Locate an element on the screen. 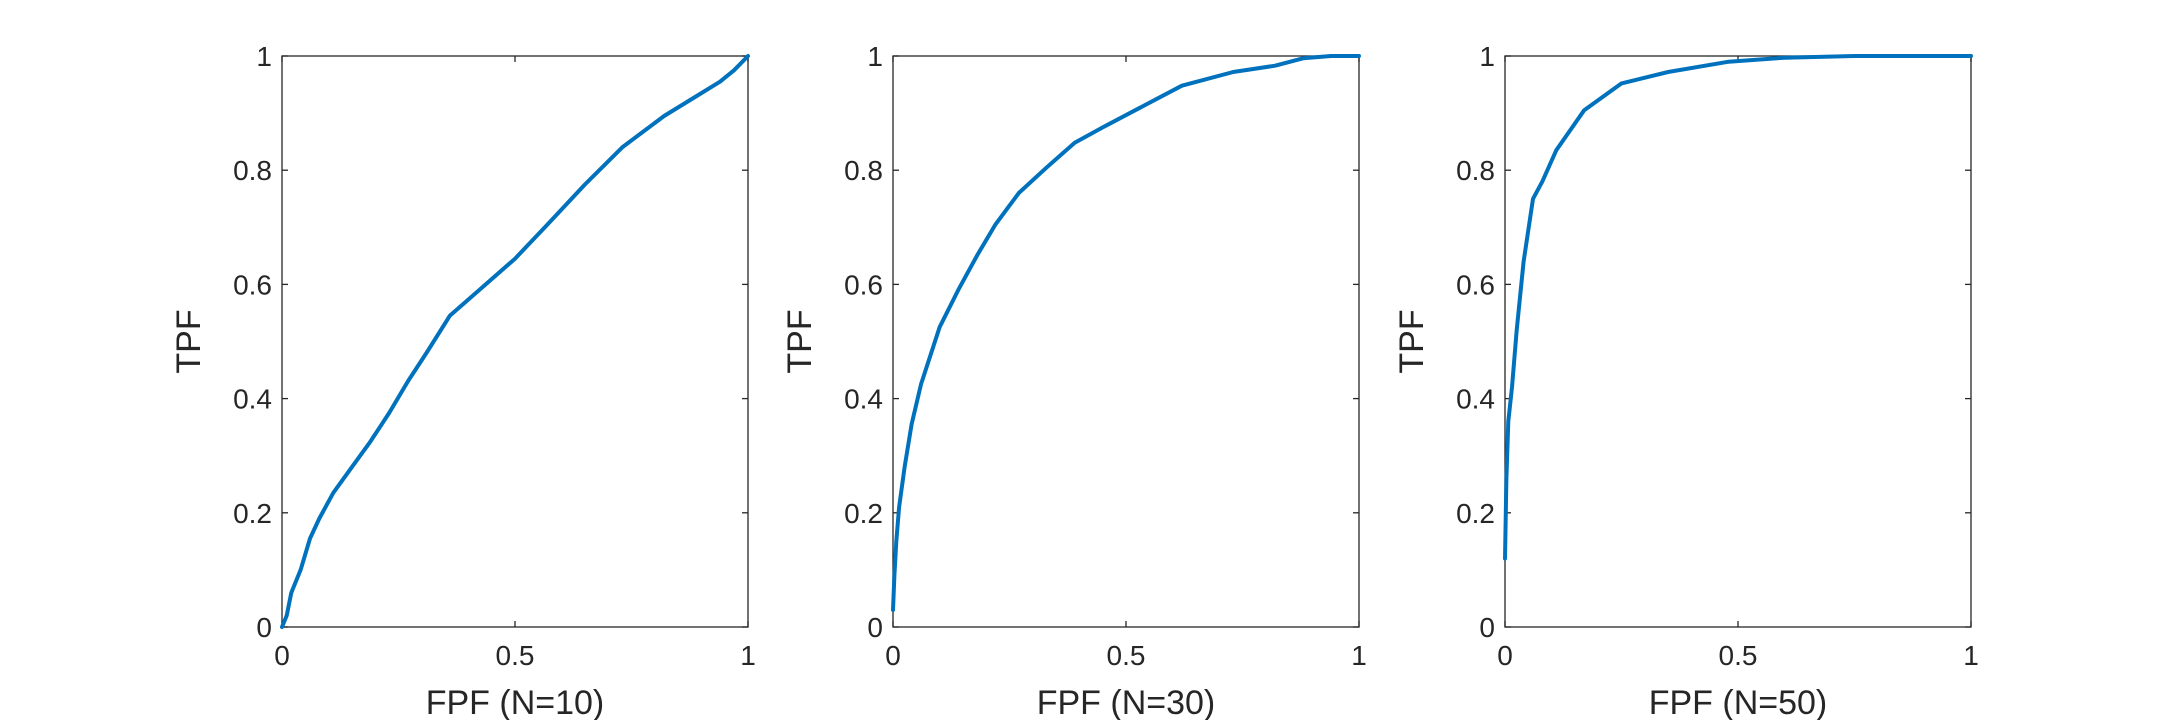  x-axis-label: FPF (N=30) is located at coordinates (1126, 702).